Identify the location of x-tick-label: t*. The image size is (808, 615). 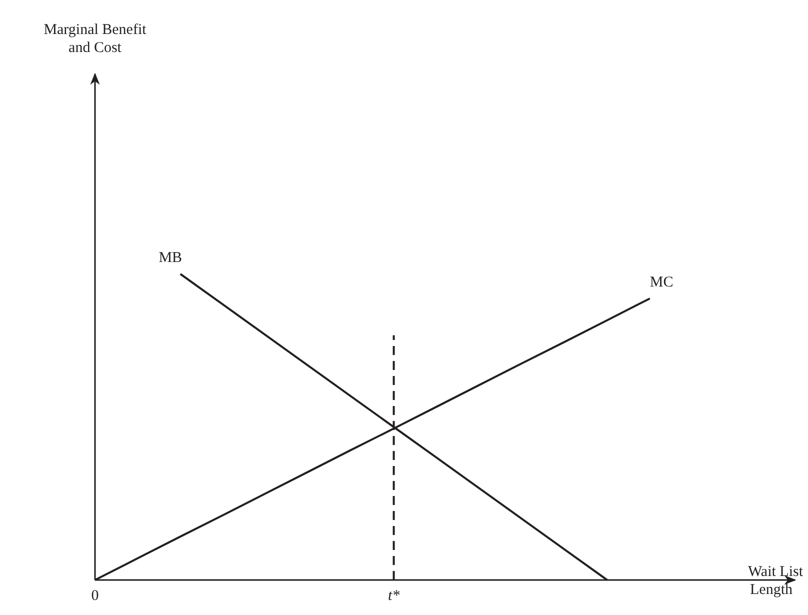
(394, 596).